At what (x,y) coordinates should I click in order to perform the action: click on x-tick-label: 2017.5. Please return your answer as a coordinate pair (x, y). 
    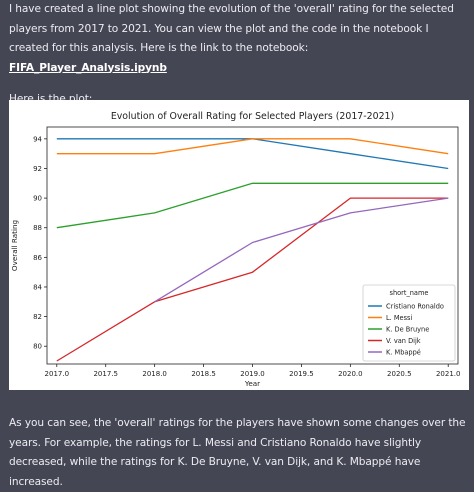
    Looking at the image, I should click on (105, 374).